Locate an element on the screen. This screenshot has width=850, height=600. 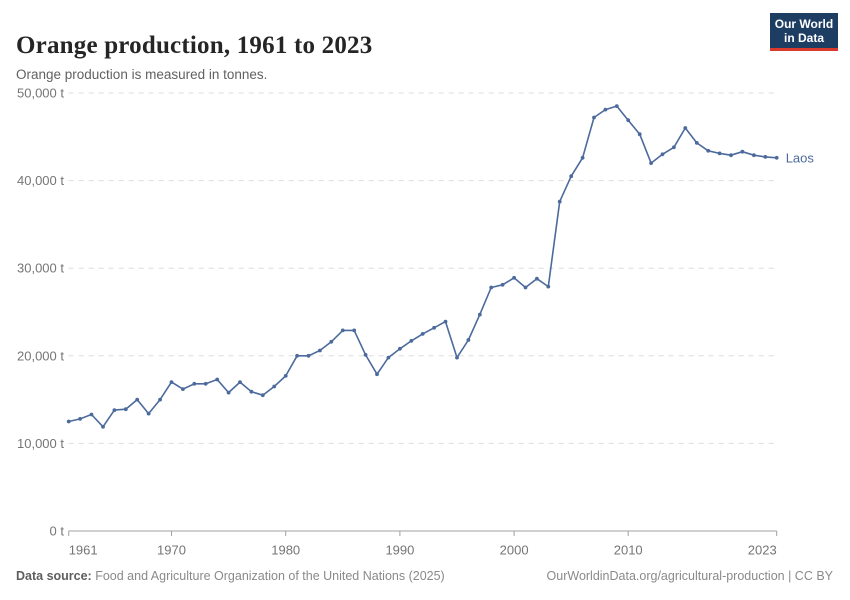
x-axis-tick-label: 1990 is located at coordinates (399, 550).